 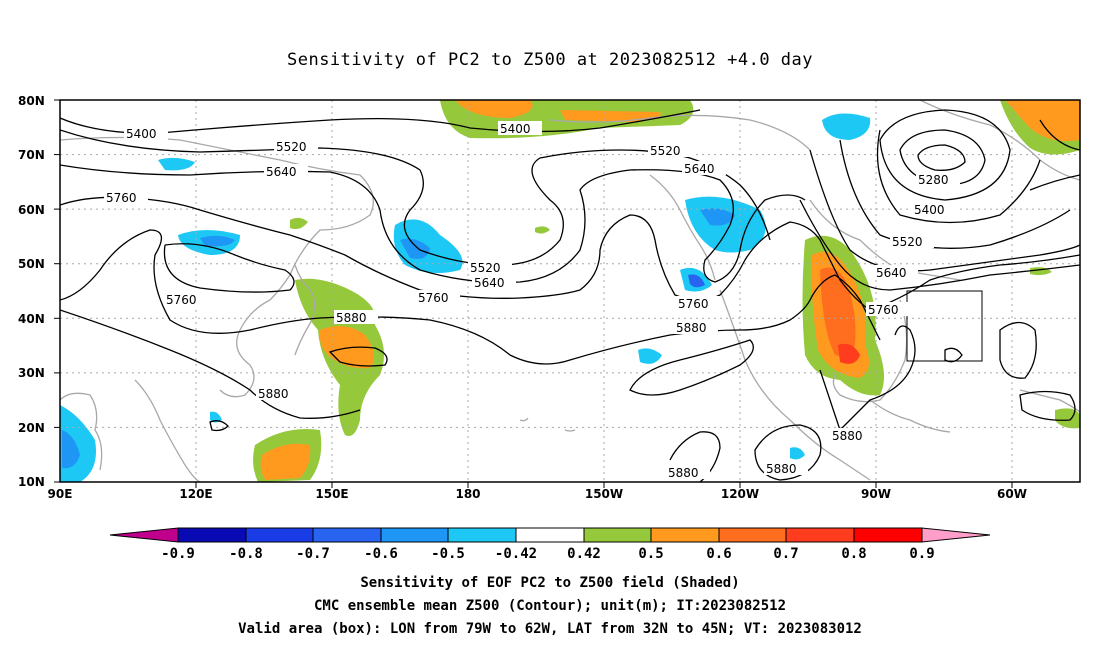 What do you see at coordinates (650, 554) in the screenshot?
I see `colorbar-label: 0.5` at bounding box center [650, 554].